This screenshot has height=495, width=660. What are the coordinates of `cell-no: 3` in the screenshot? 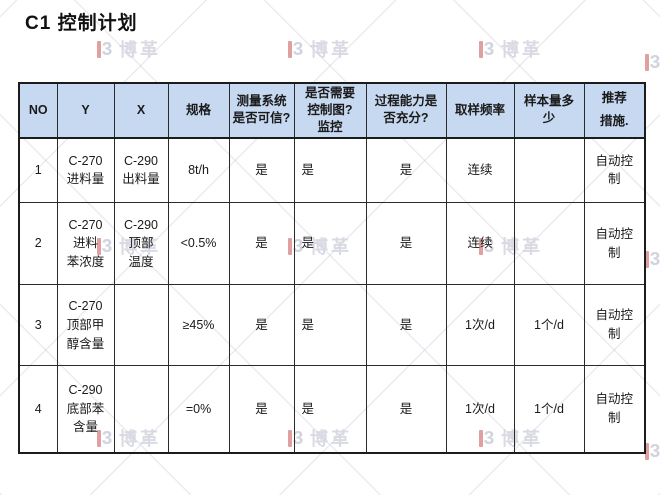 It's located at (38, 325).